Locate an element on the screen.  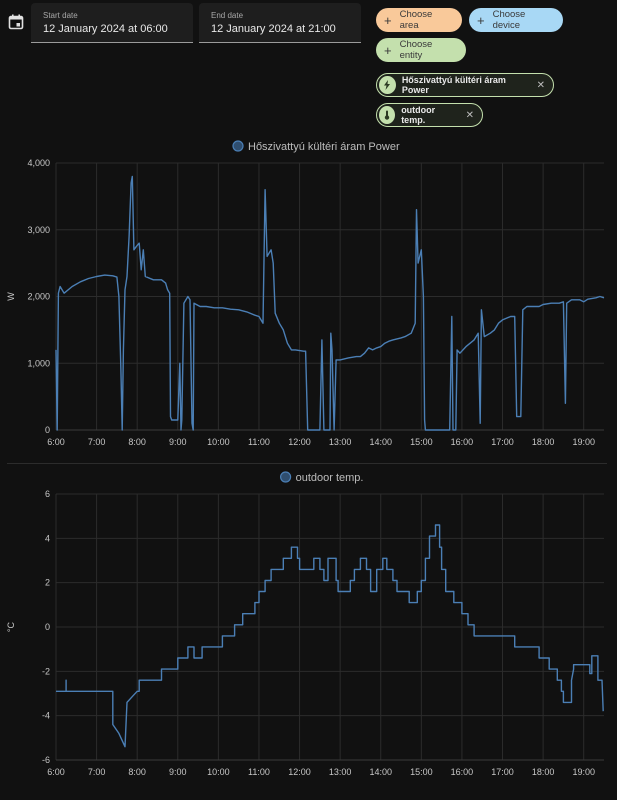
y-tick-label: -2 is located at coordinates (46, 671).